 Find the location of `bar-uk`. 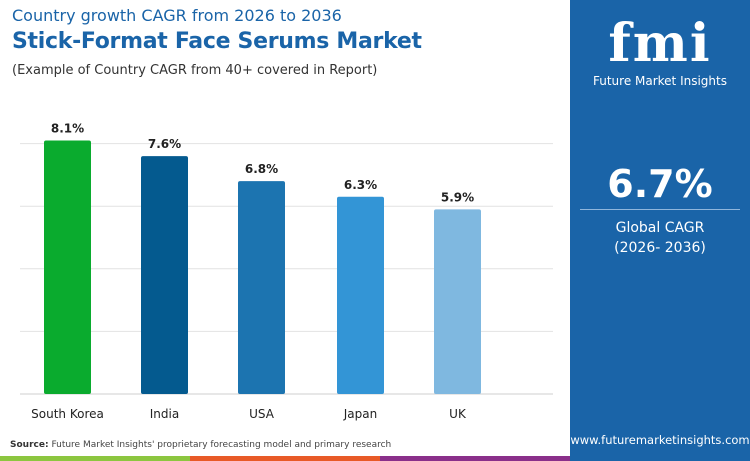

bar-uk is located at coordinates (457, 301).